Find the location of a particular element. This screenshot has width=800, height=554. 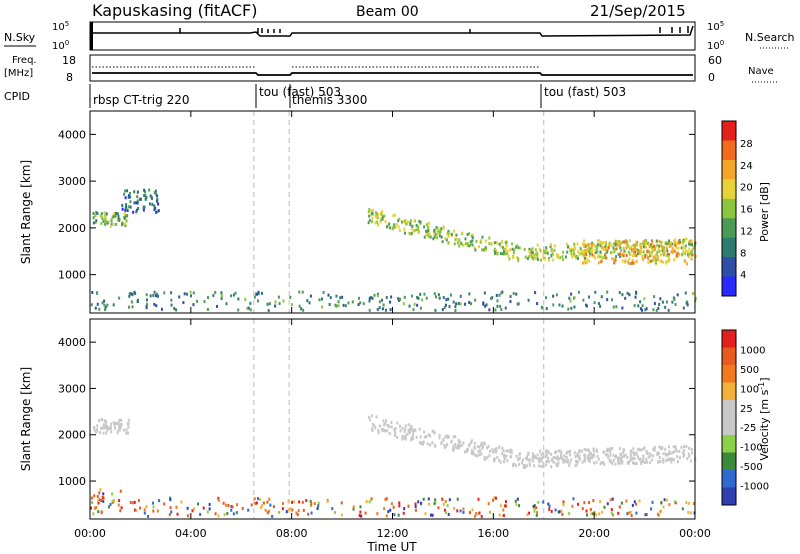

x-tick-label: 16:00 is located at coordinates (493, 533).